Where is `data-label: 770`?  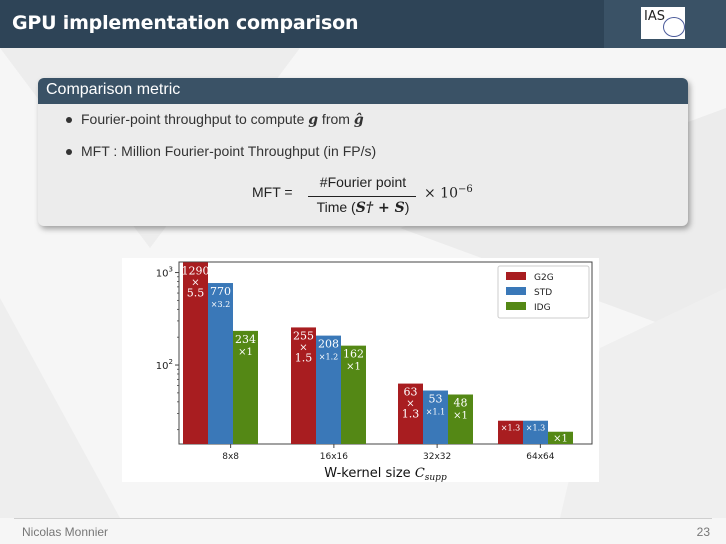
data-label: 770 is located at coordinates (220, 291).